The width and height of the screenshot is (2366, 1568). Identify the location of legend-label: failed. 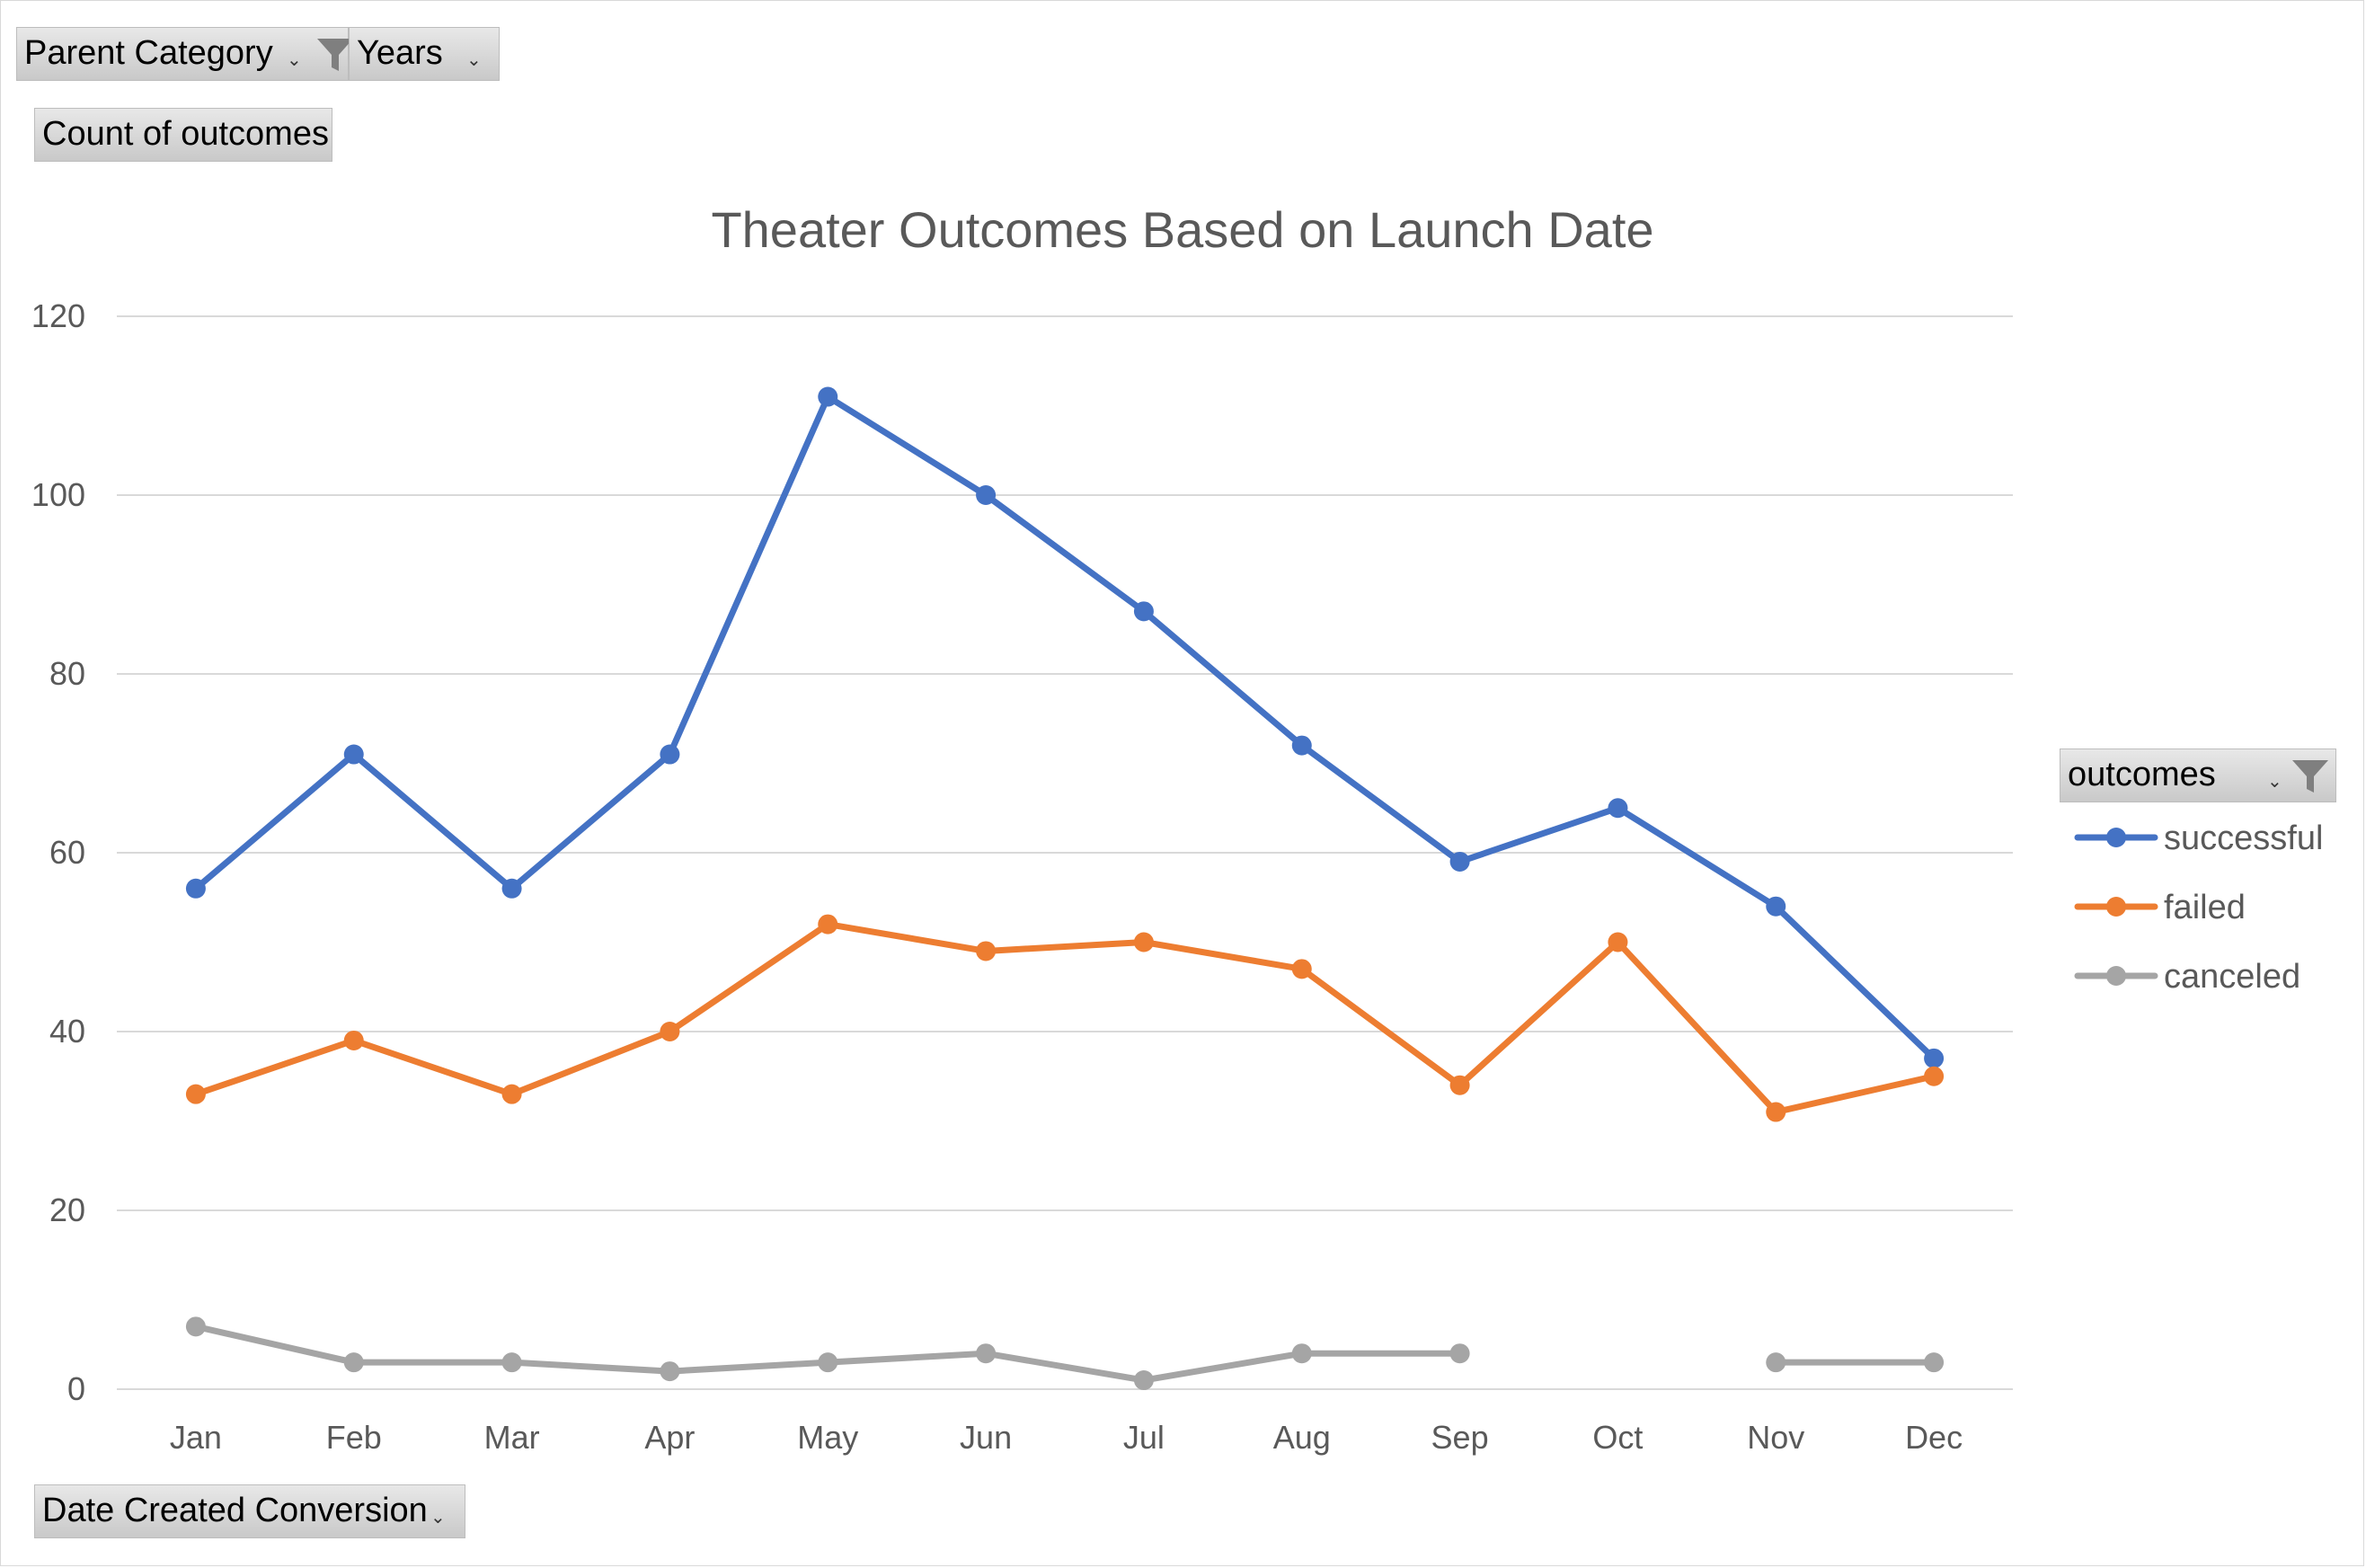
(2205, 908).